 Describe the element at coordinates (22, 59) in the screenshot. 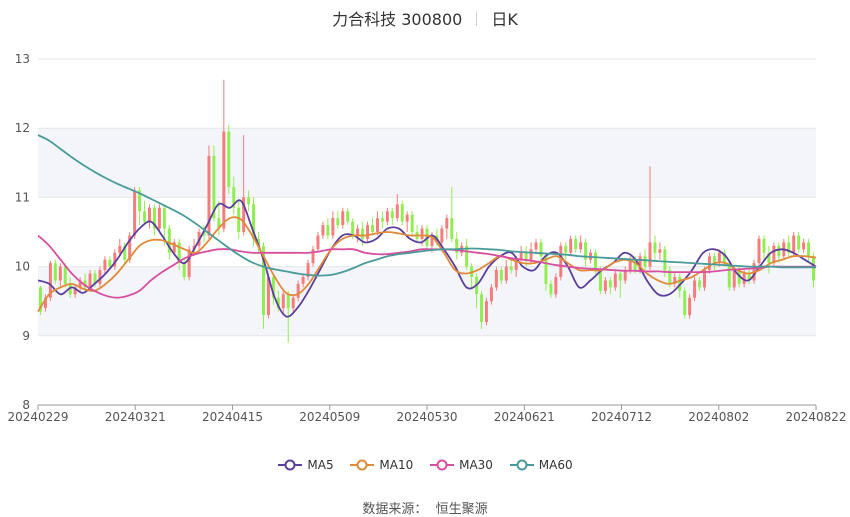

I see `y-tick-label: 13` at that location.